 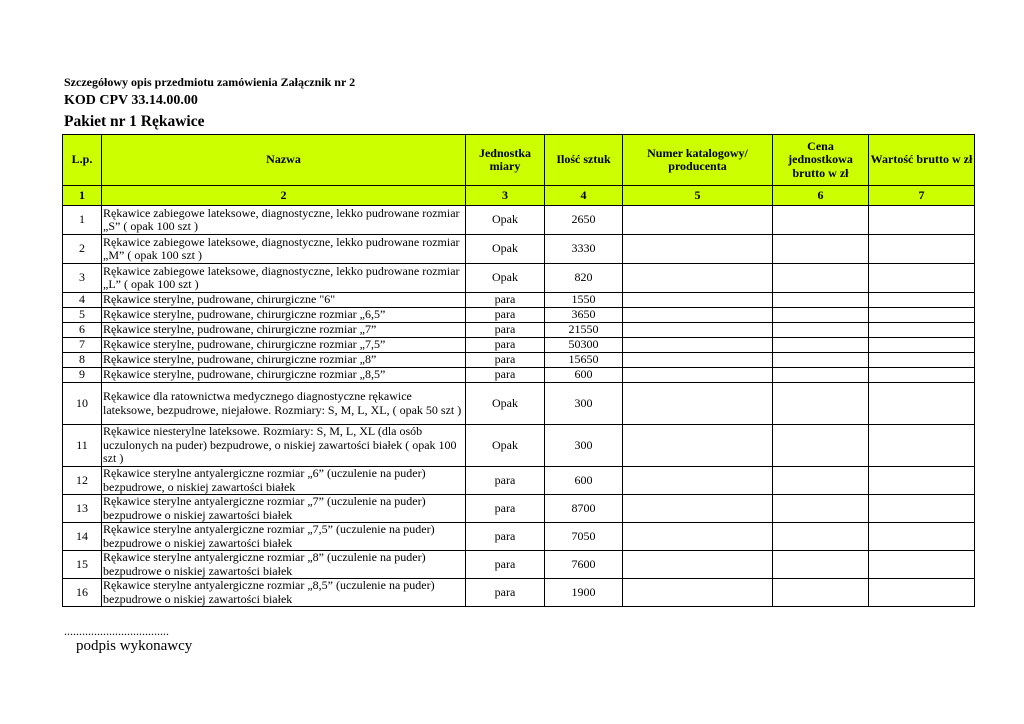 I want to click on col-number: 7, so click(x=921, y=195).